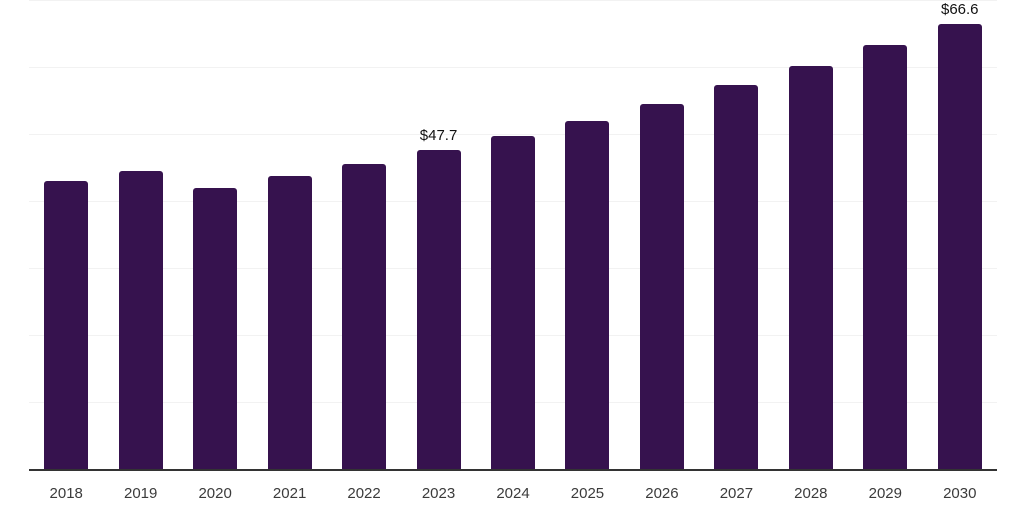 This screenshot has width=1024, height=512. Describe the element at coordinates (959, 246) in the screenshot. I see `bar-2030` at that location.